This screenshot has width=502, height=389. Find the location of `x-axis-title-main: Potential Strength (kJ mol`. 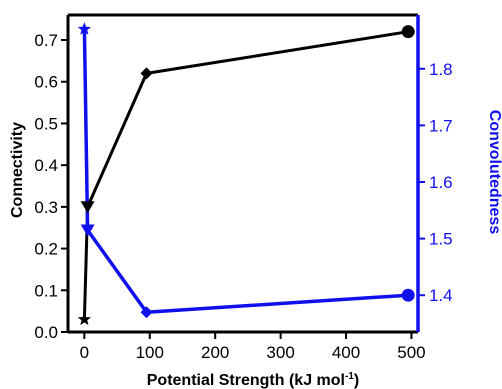

x-axis-title-main: Potential Strength (kJ mol is located at coordinates (246, 380).